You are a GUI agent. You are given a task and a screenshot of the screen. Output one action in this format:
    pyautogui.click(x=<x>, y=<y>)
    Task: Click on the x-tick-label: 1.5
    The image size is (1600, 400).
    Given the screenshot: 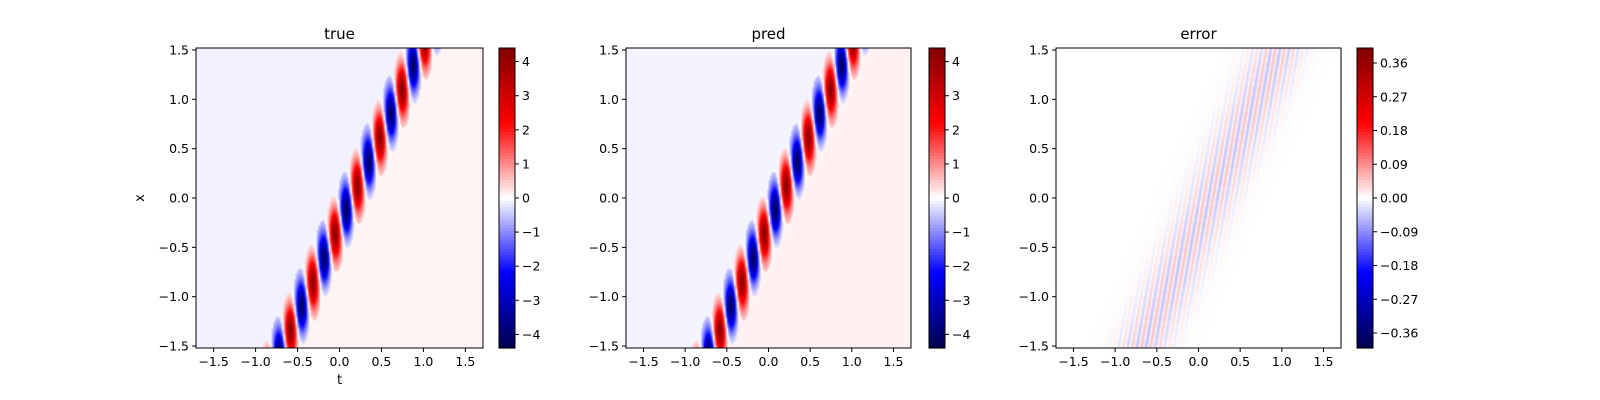 What is the action you would take?
    pyautogui.click(x=1324, y=361)
    